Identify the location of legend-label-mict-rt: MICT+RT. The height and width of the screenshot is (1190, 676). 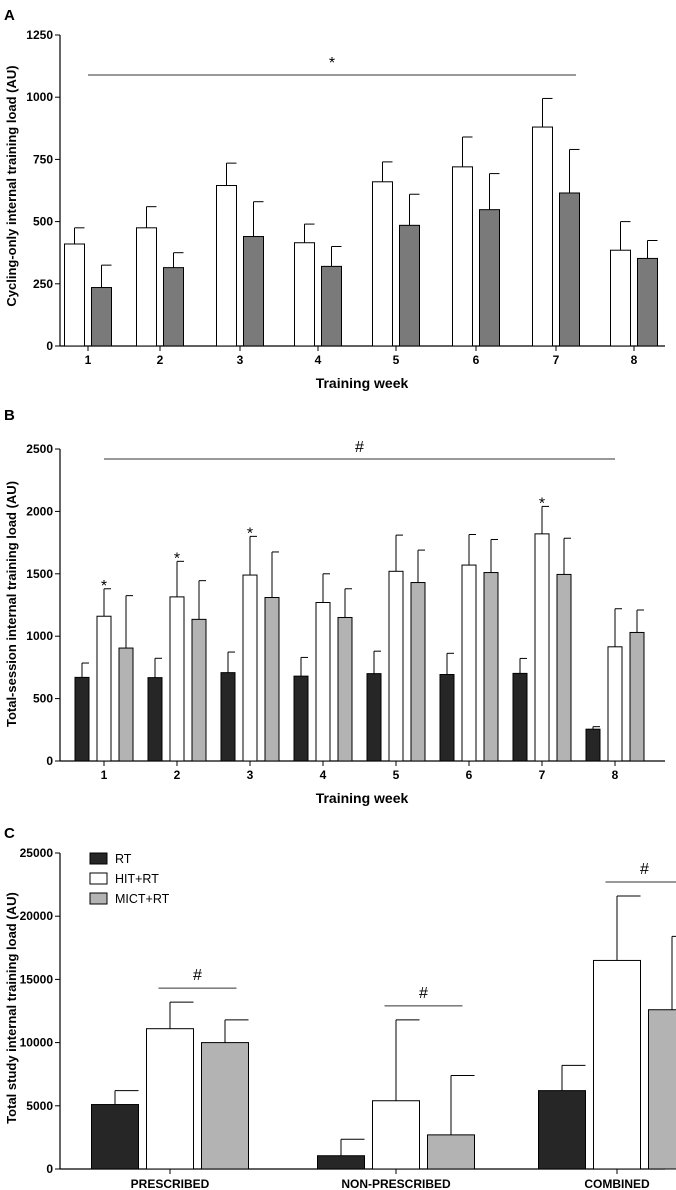
(142, 899).